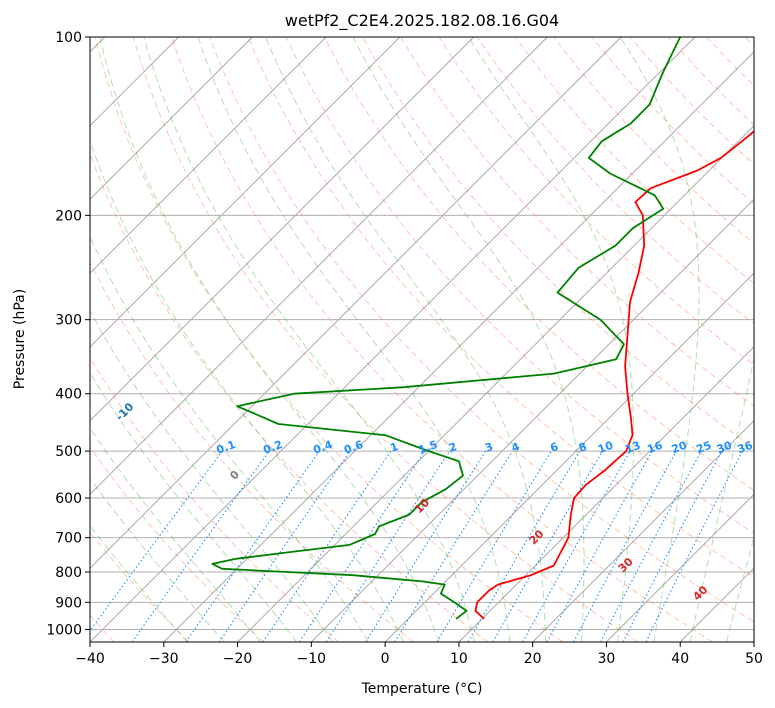 This screenshot has height=708, width=775. I want to click on mixing-ratio-label: 1.5, so click(428, 447).